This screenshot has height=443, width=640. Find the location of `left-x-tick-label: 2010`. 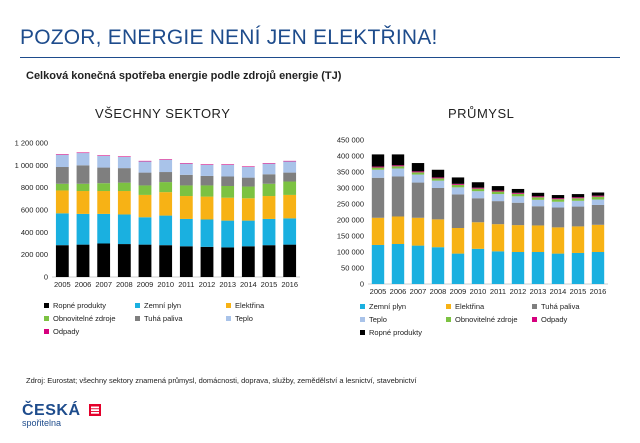

left-x-tick-label: 2010 is located at coordinates (165, 284).